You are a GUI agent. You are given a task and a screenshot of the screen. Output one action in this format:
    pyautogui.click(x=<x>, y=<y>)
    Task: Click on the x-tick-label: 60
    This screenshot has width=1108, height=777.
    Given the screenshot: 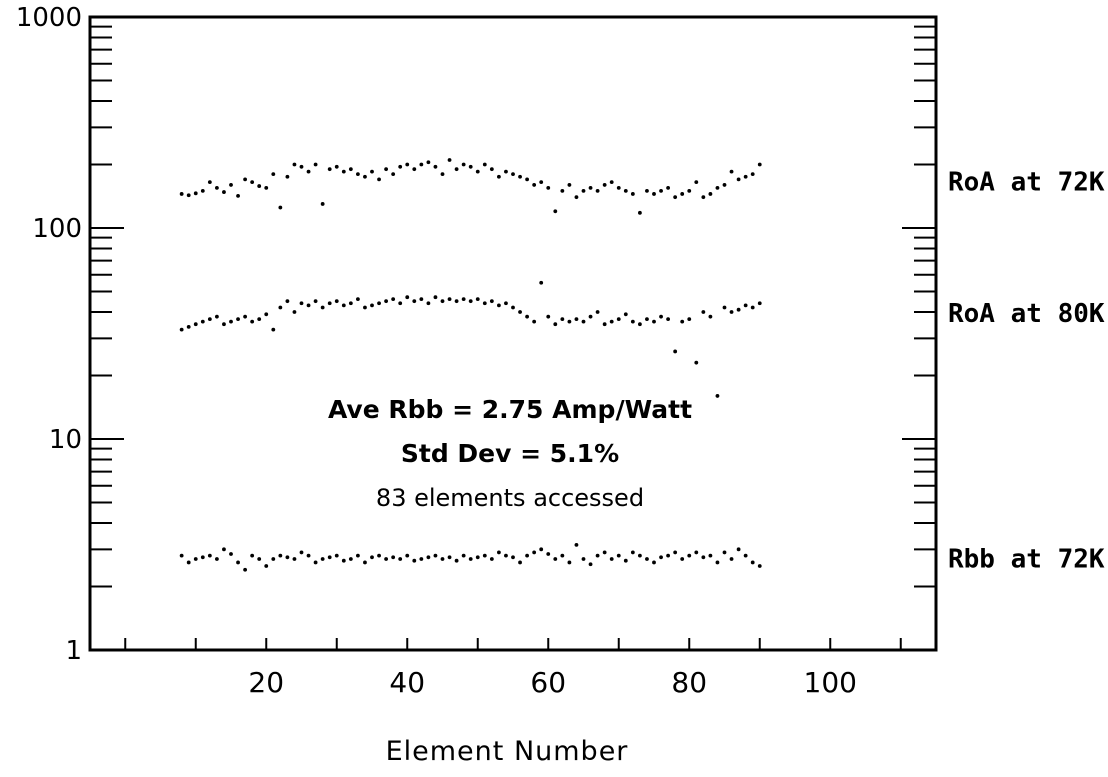 What is the action you would take?
    pyautogui.click(x=548, y=682)
    